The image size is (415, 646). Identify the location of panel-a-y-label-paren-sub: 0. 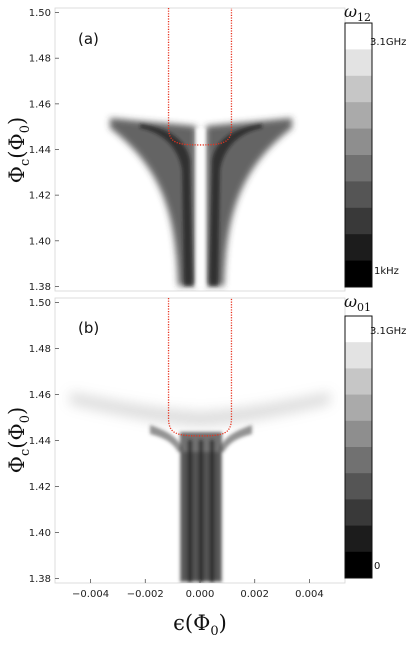
(25, 129).